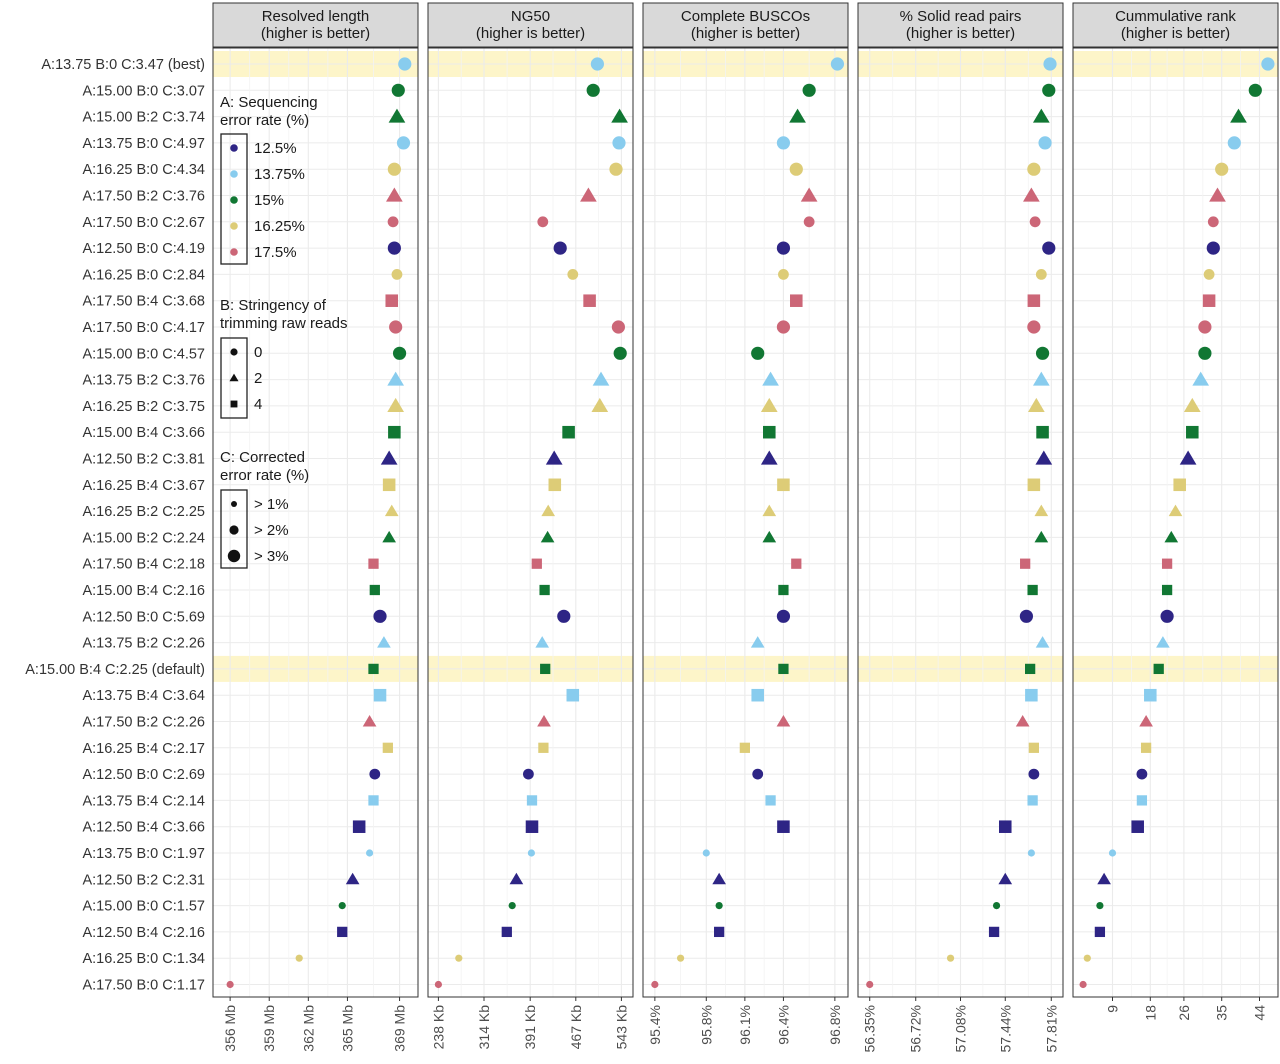  Describe the element at coordinates (271, 530) in the screenshot. I see `legend-size-label: > 2%` at that location.